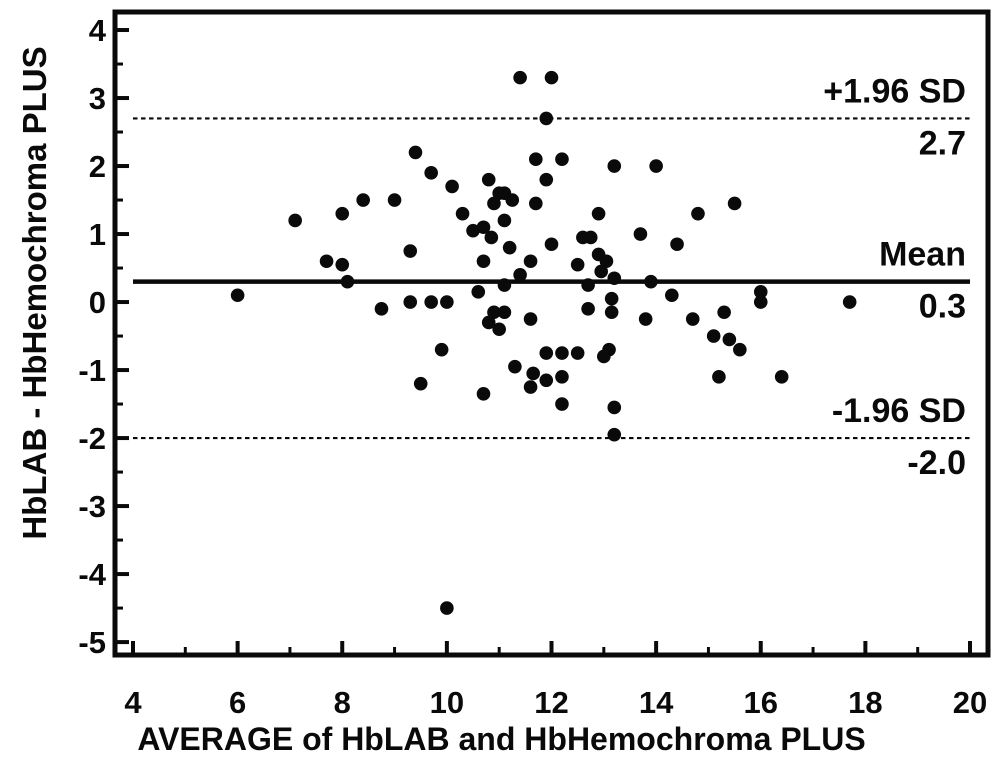  Describe the element at coordinates (894, 91) in the screenshot. I see `reference-line-label: +1.96 SD` at that location.